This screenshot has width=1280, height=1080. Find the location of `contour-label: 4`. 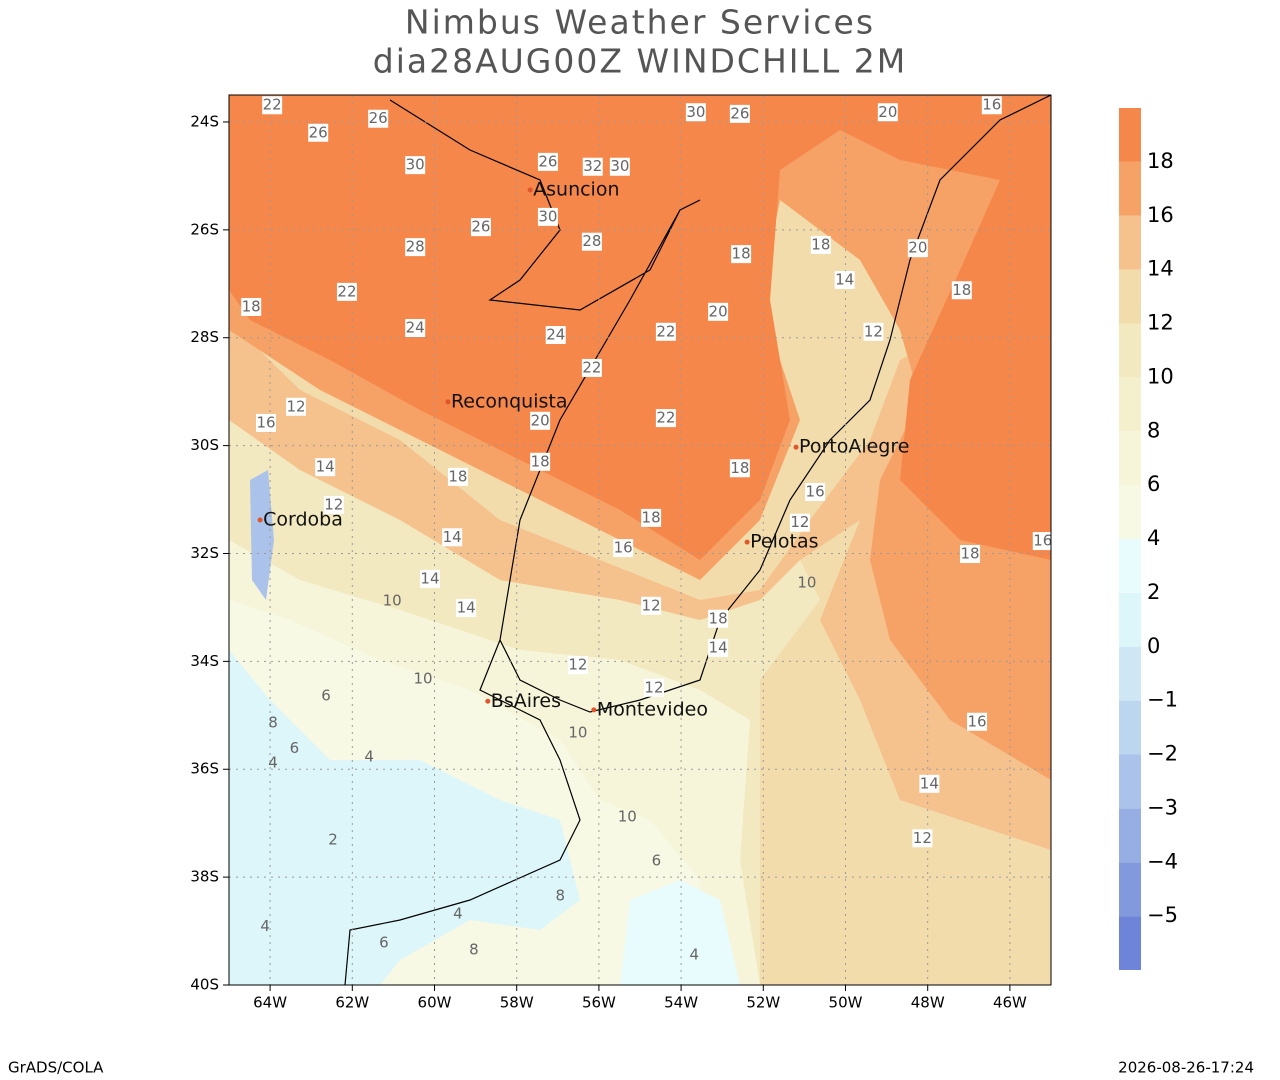

contour-label: 4 is located at coordinates (265, 926).